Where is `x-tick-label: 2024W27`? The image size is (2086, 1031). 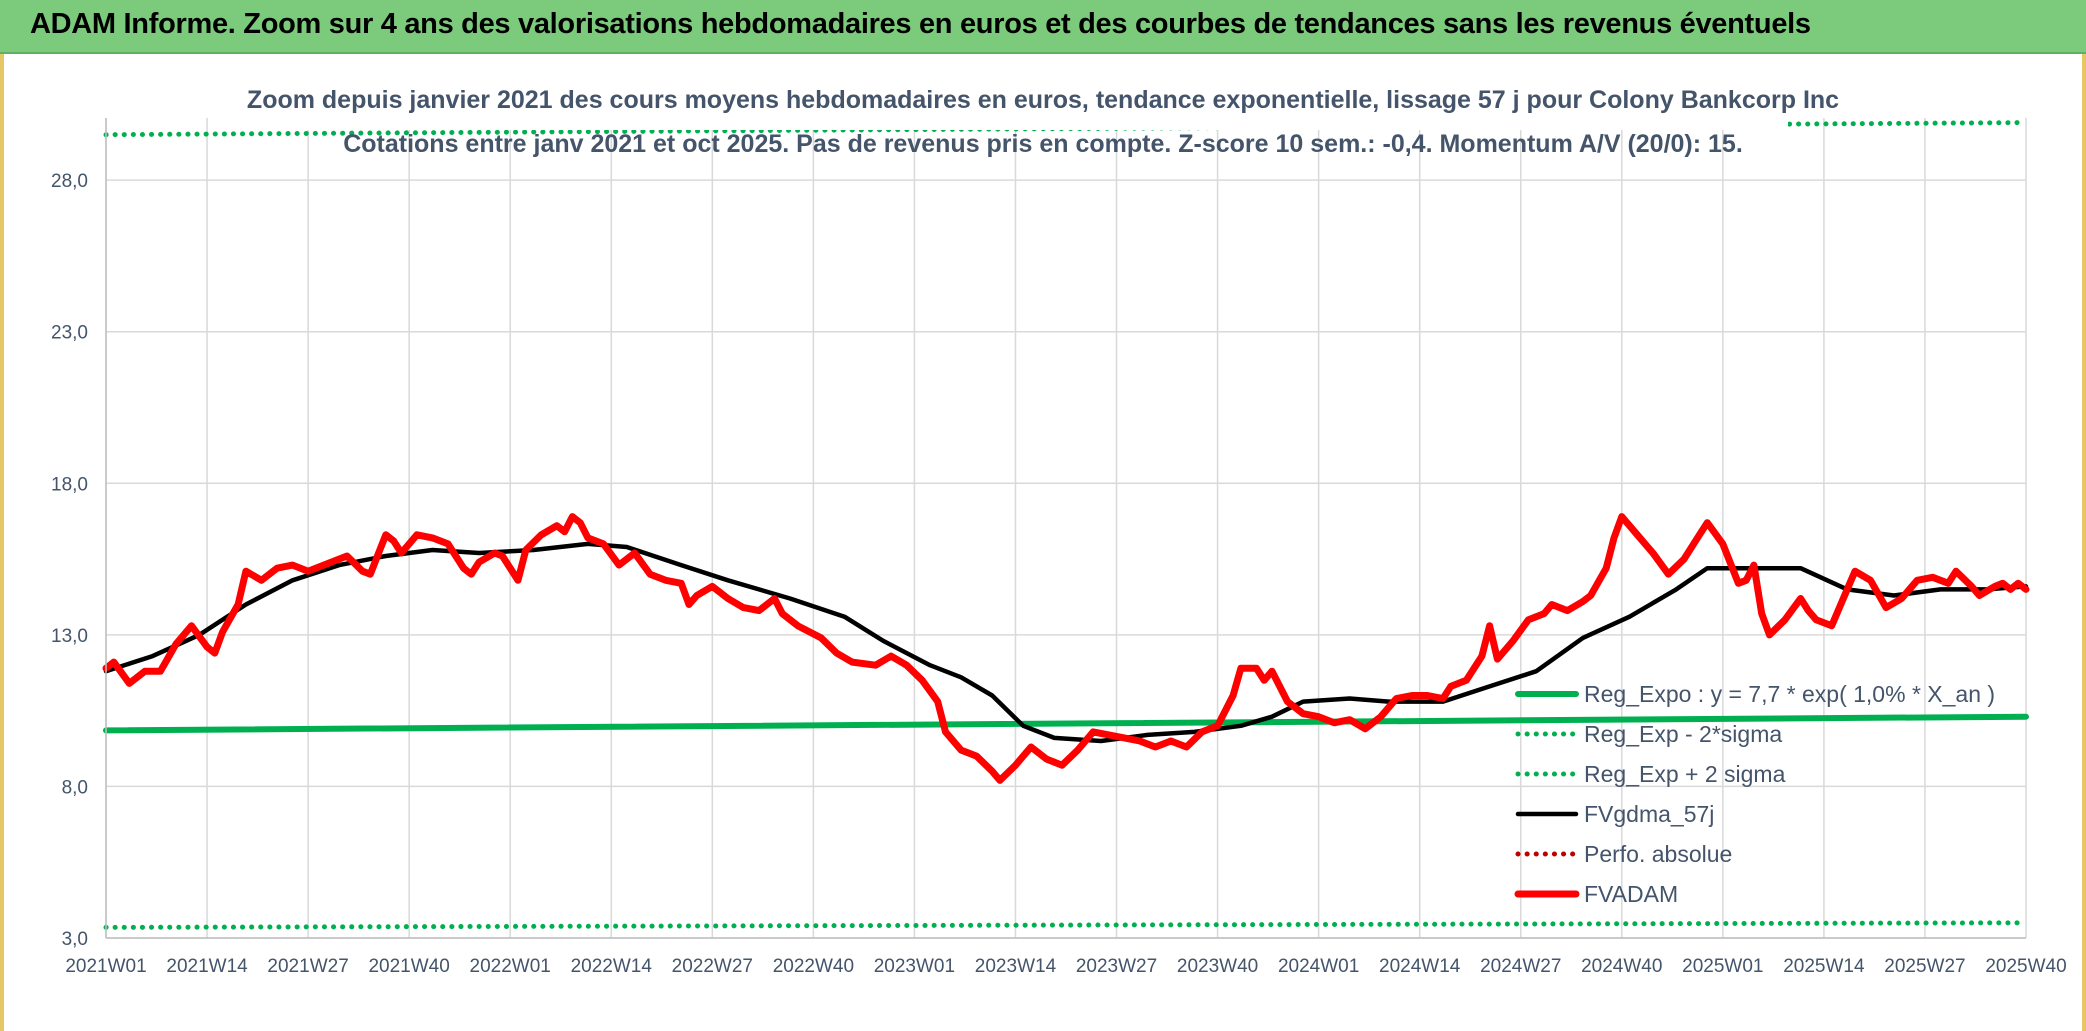 x-tick-label: 2024W27 is located at coordinates (1520, 966).